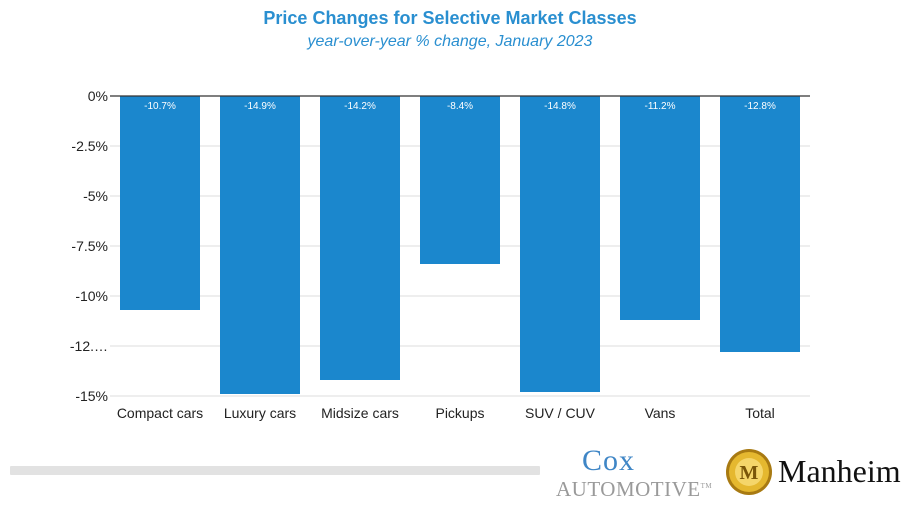 The image size is (920, 505). Describe the element at coordinates (760, 106) in the screenshot. I see `data-label: -12.8%` at that location.